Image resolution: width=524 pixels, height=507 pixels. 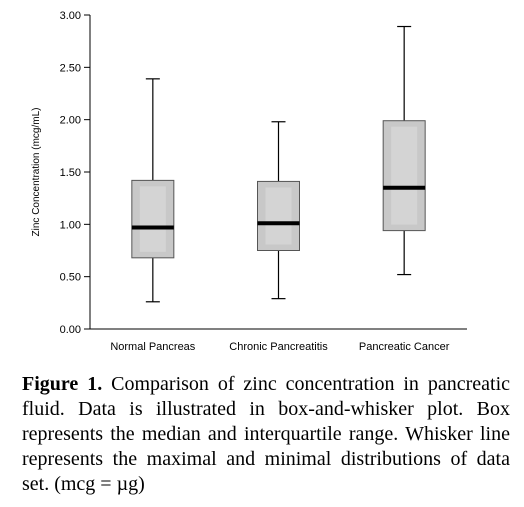 I want to click on caption-label: Figure 1., so click(x=62, y=384).